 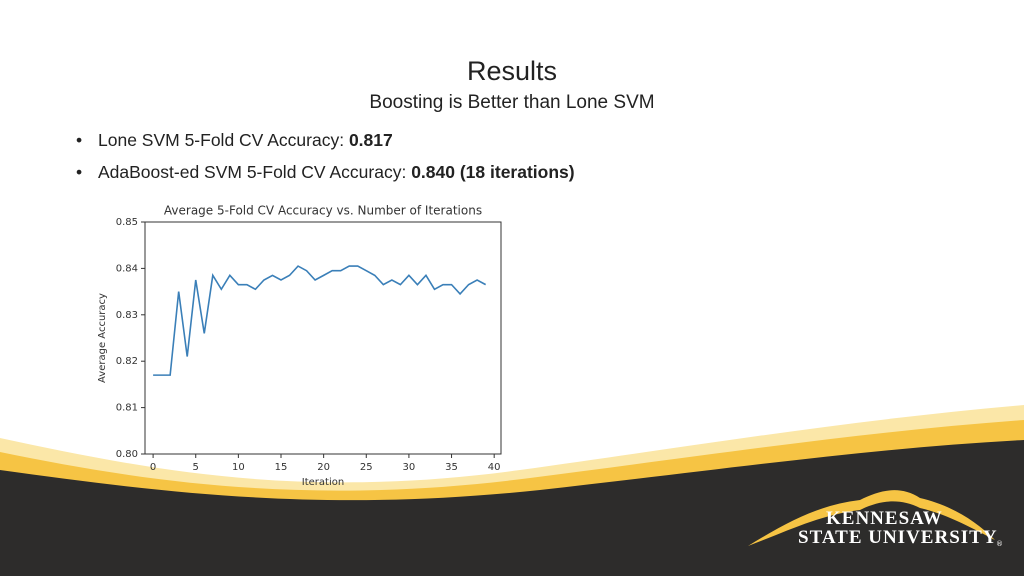 I want to click on bullet-label: AdaBoost-ed SVM 5-Fold CV Accuracy:, so click(x=255, y=172).